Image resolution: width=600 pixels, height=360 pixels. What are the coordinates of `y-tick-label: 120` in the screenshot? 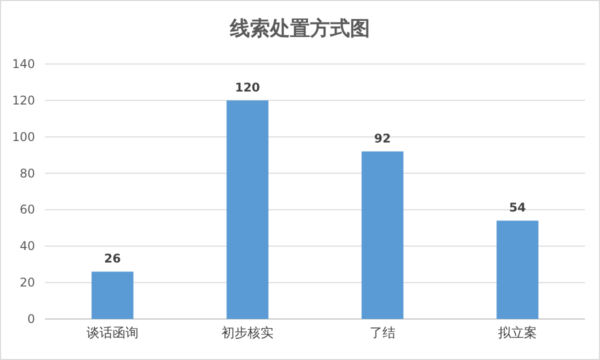 It's located at (23, 100).